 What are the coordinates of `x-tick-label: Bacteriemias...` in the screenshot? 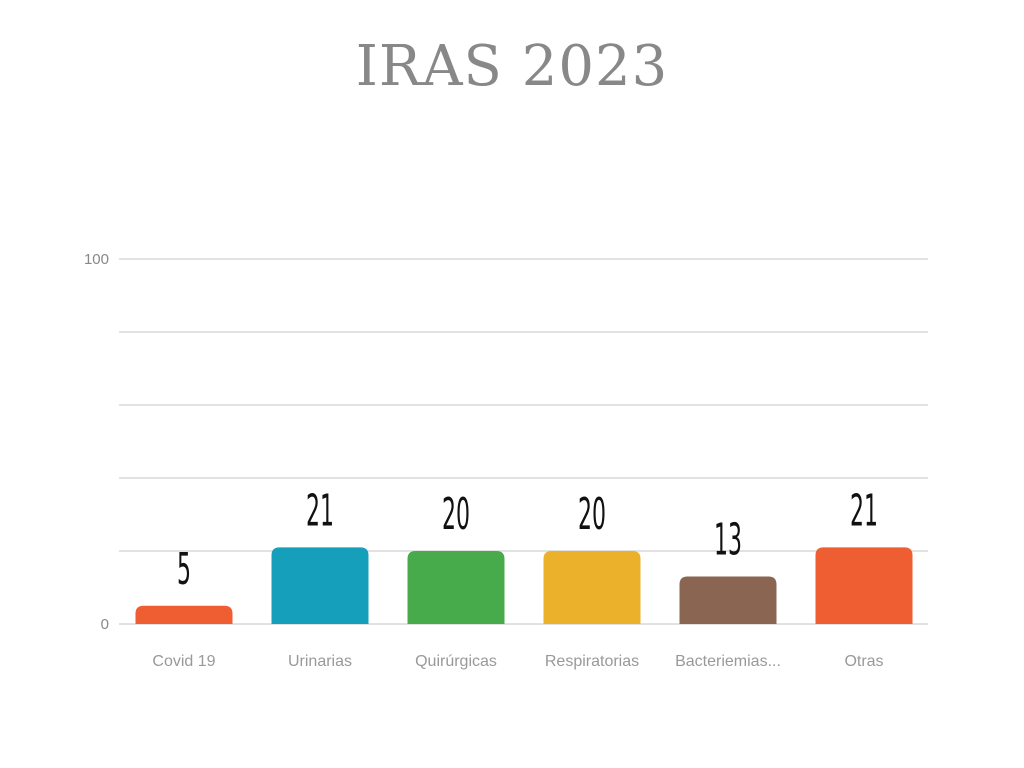 It's located at (728, 661).